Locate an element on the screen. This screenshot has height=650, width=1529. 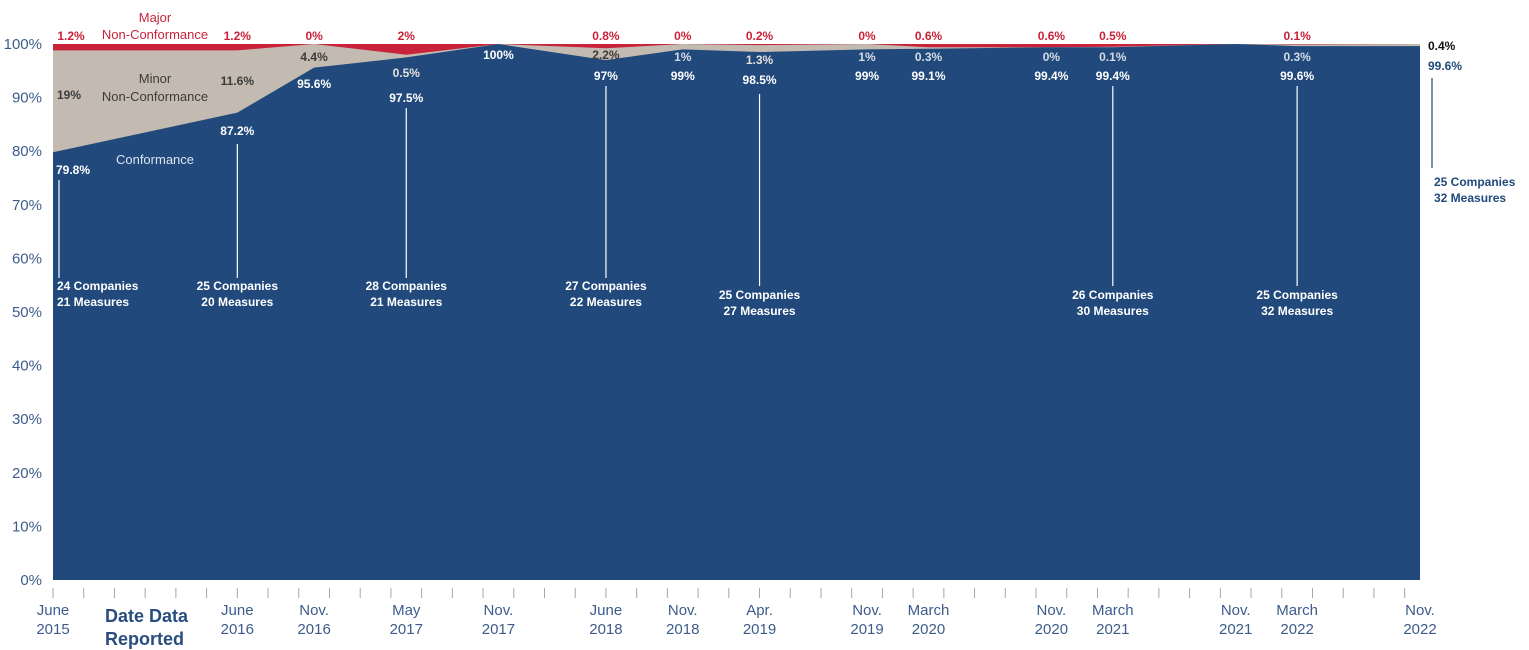
annotation-text: 28 Companies is located at coordinates (407, 286).